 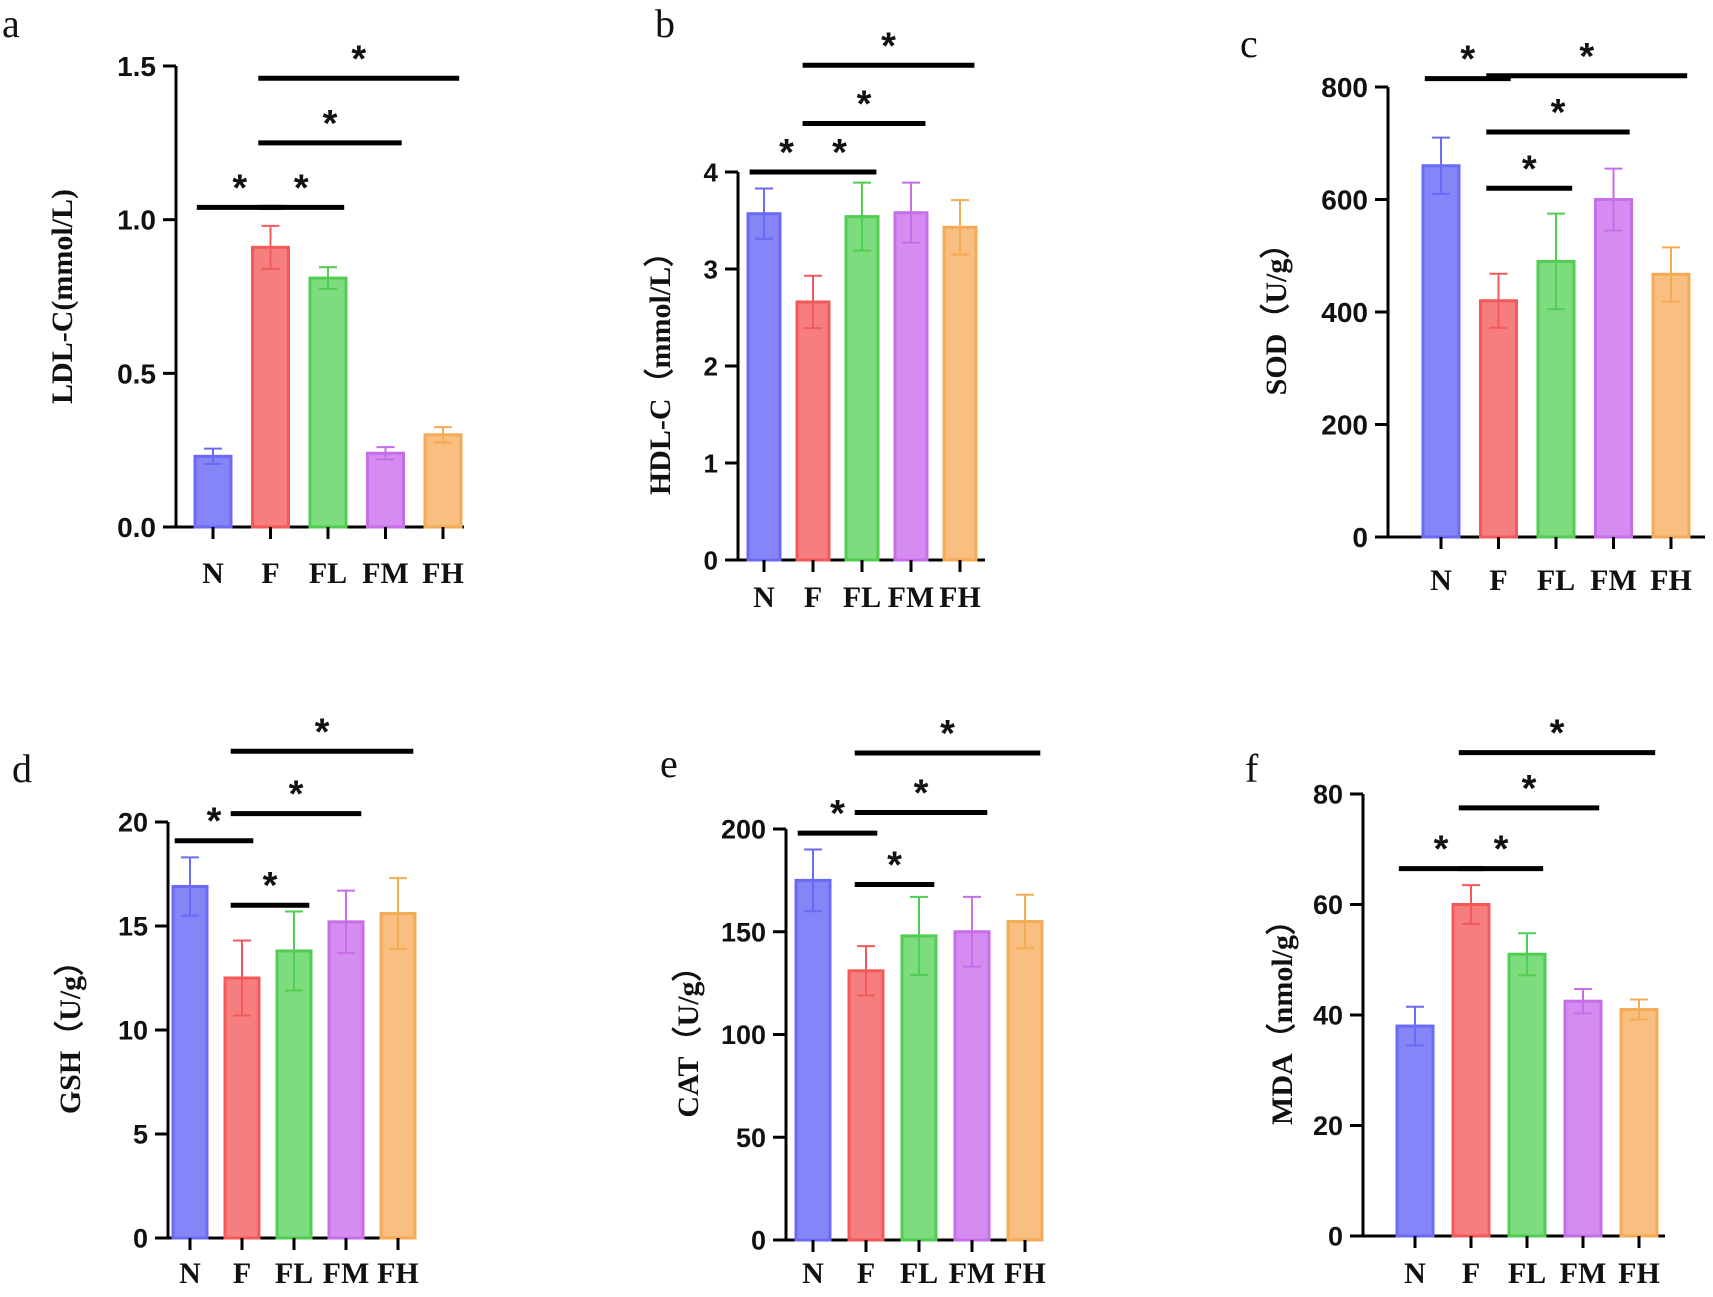 What do you see at coordinates (1328, 795) in the screenshot?
I see `y-tick-label: 80` at bounding box center [1328, 795].